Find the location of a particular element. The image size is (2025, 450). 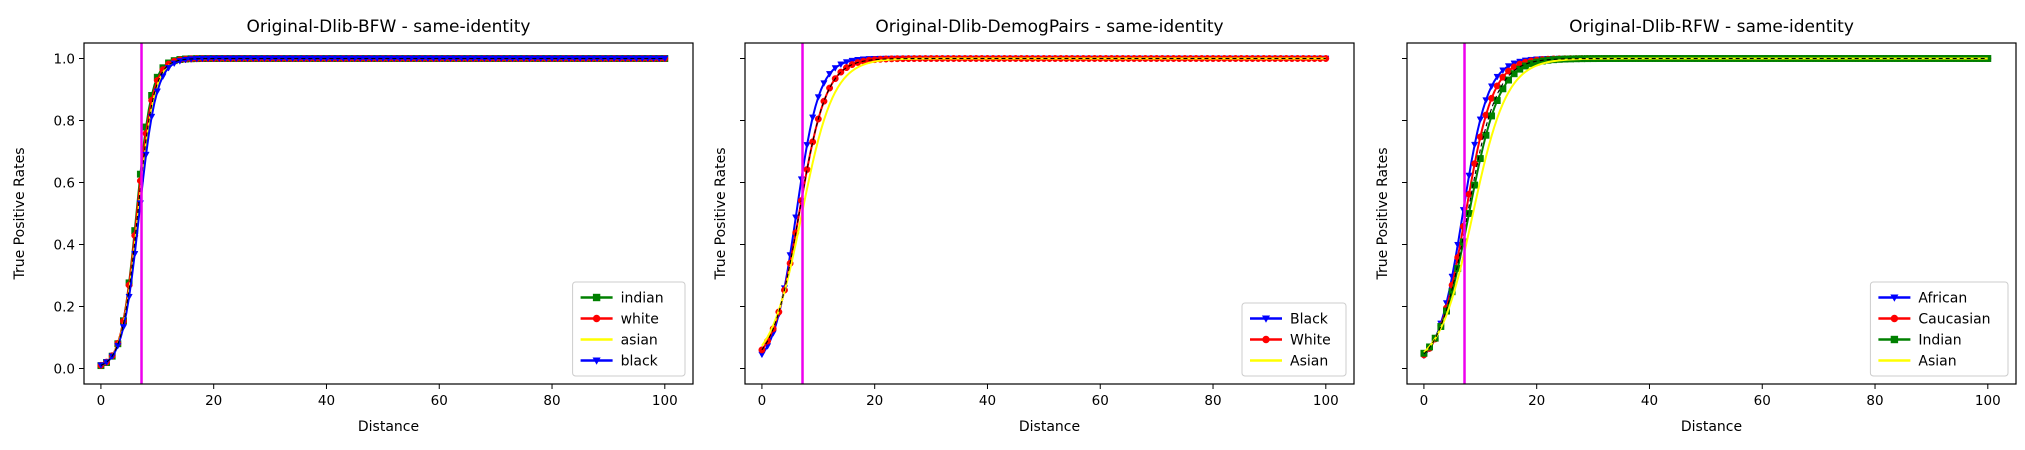

legend-label-indian: indian is located at coordinates (642, 299).